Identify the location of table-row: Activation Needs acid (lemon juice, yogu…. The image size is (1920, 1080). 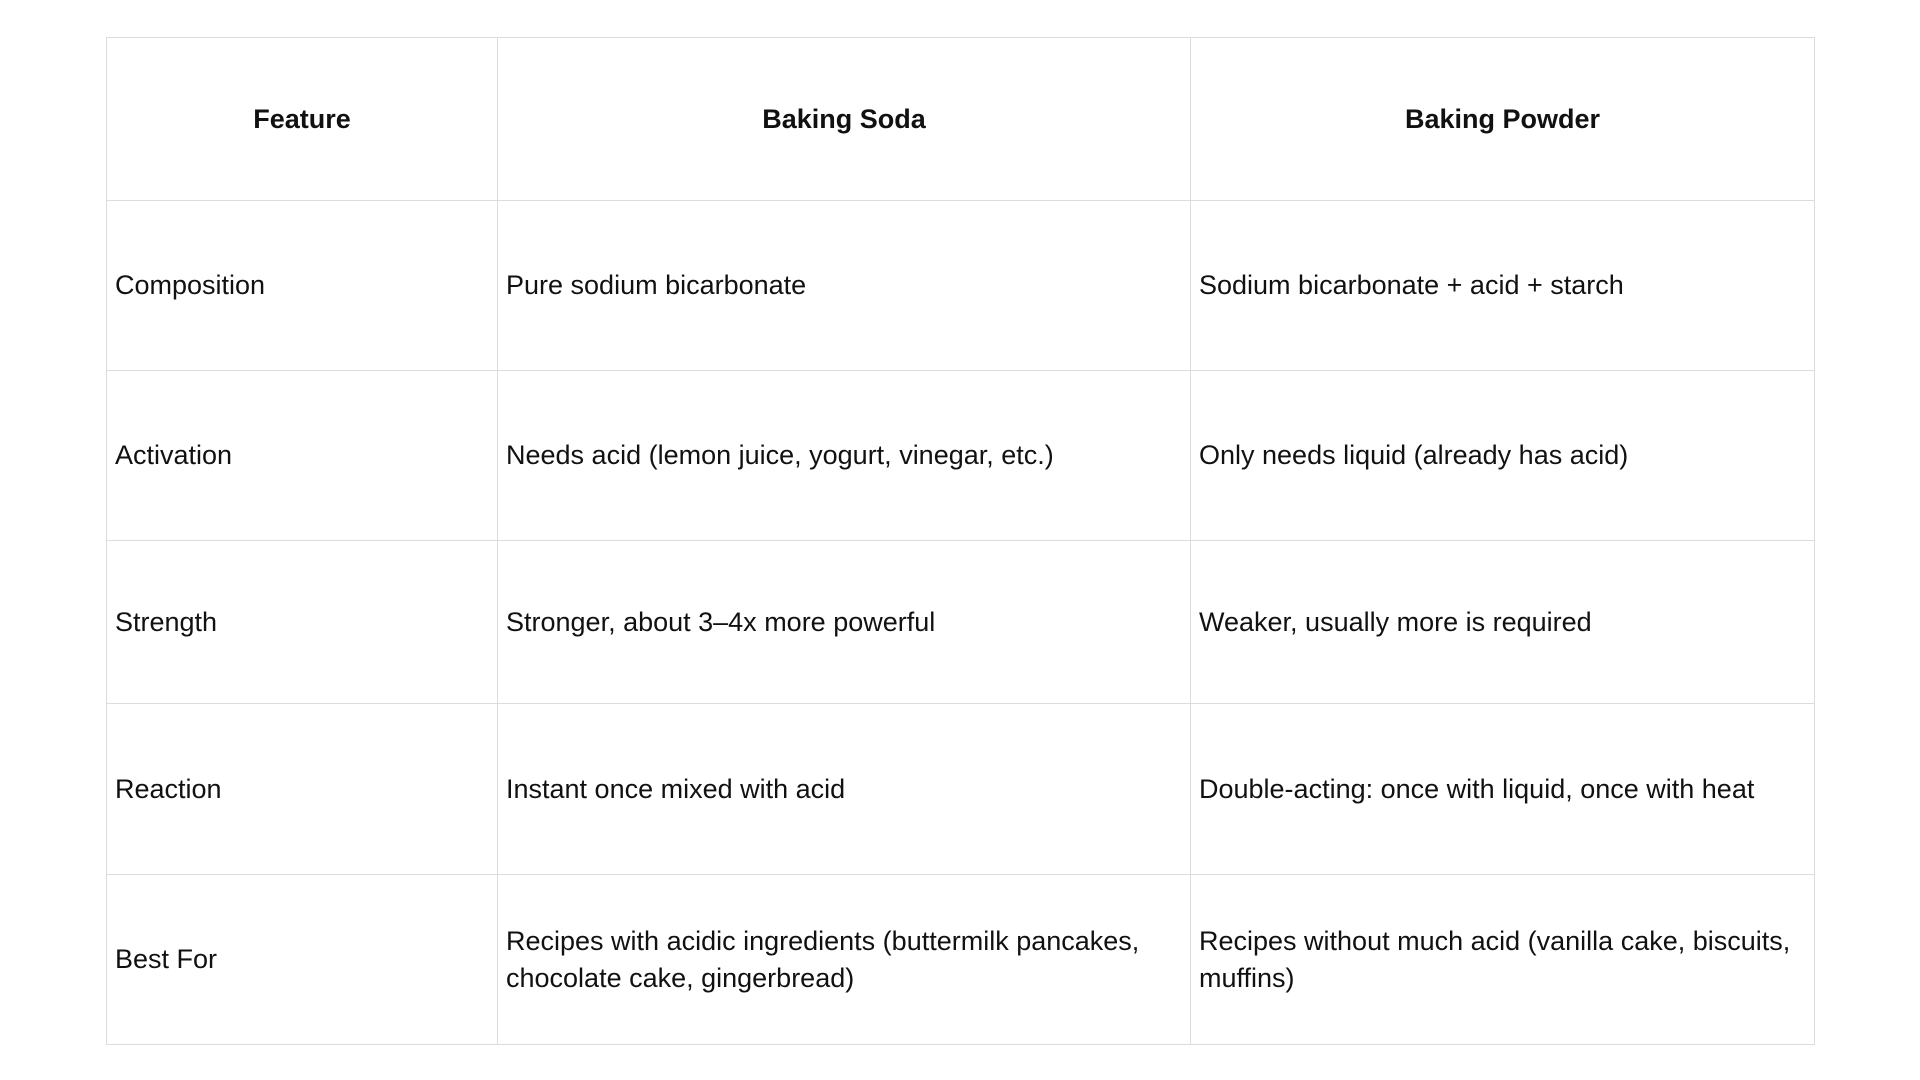
(960, 455).